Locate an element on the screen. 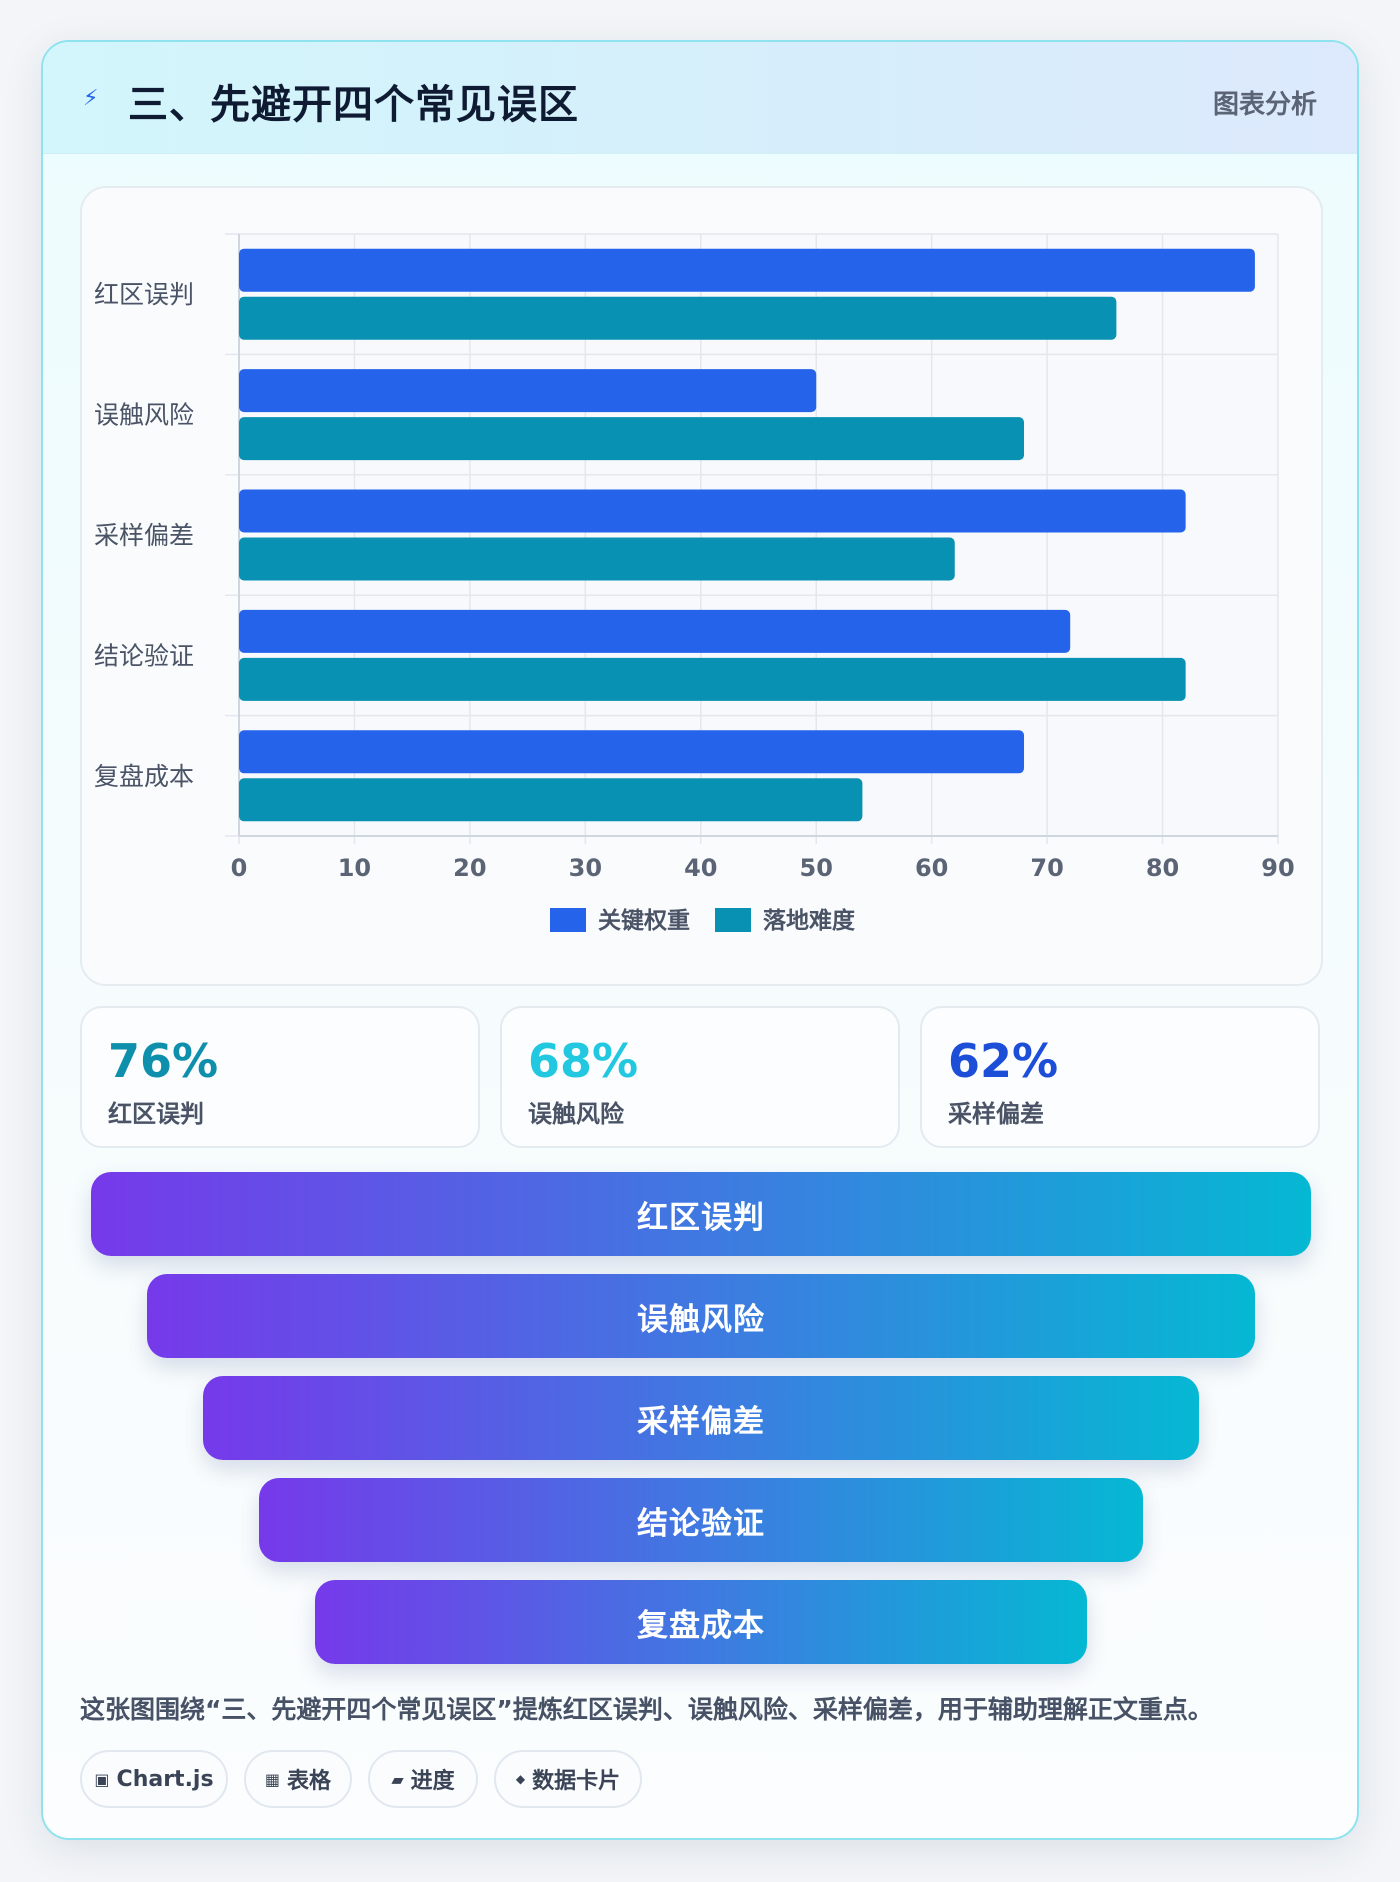  y-category-label: 采样偏差 is located at coordinates (144, 535).